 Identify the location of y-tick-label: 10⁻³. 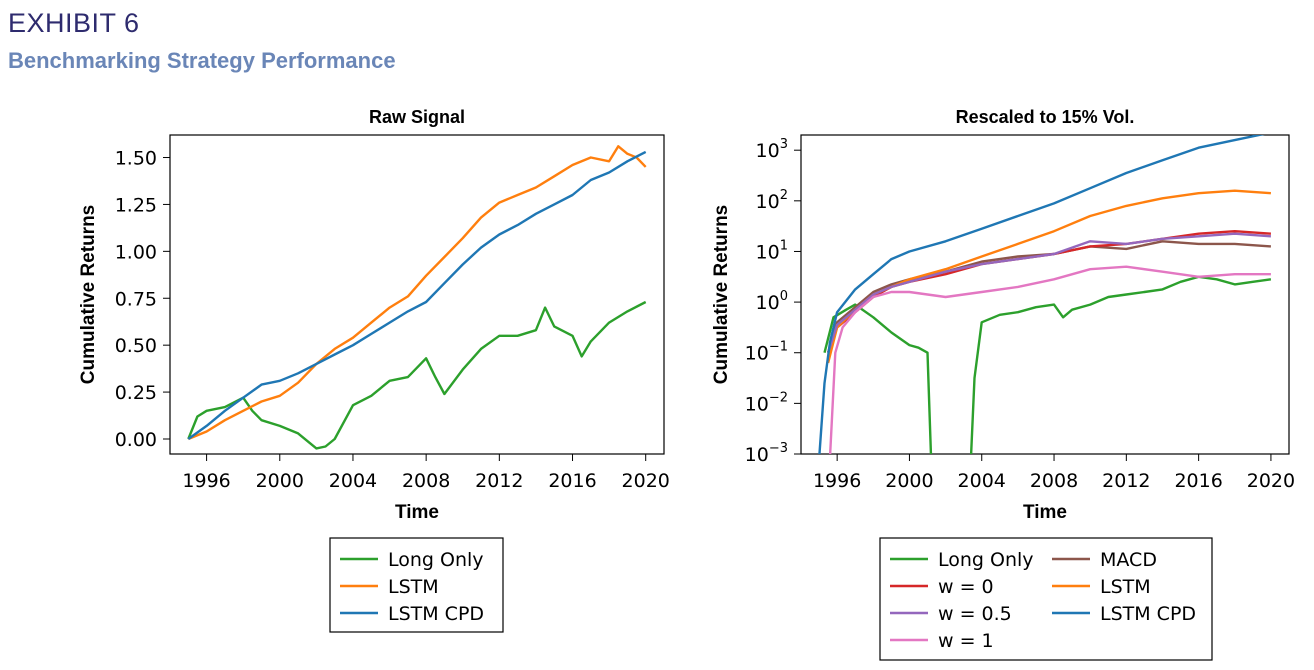
(766, 453).